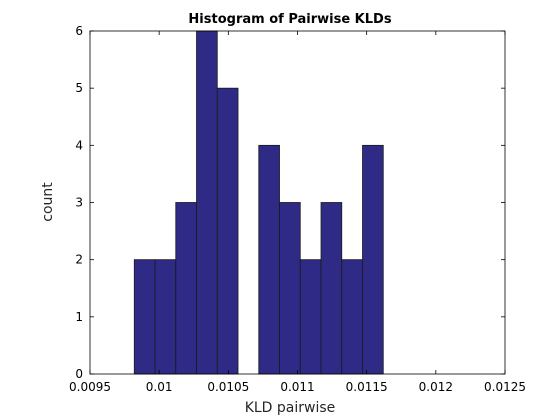 The height and width of the screenshot is (420, 560). Describe the element at coordinates (79, 88) in the screenshot. I see `y-tick-label: 5` at that location.